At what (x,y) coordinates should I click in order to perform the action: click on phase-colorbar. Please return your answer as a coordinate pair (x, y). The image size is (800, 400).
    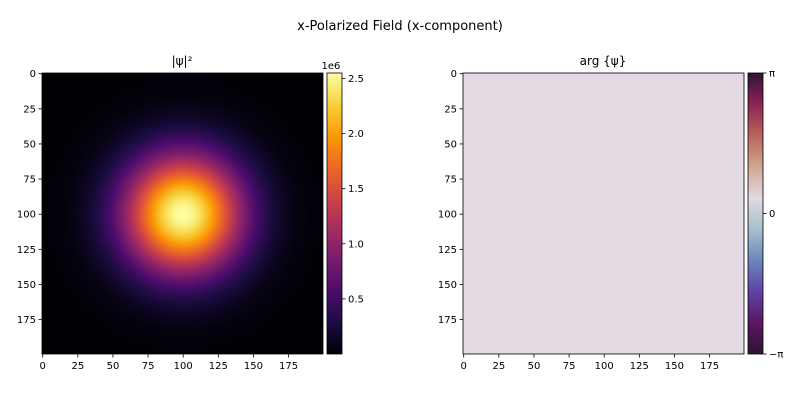
    Looking at the image, I should click on (755, 213).